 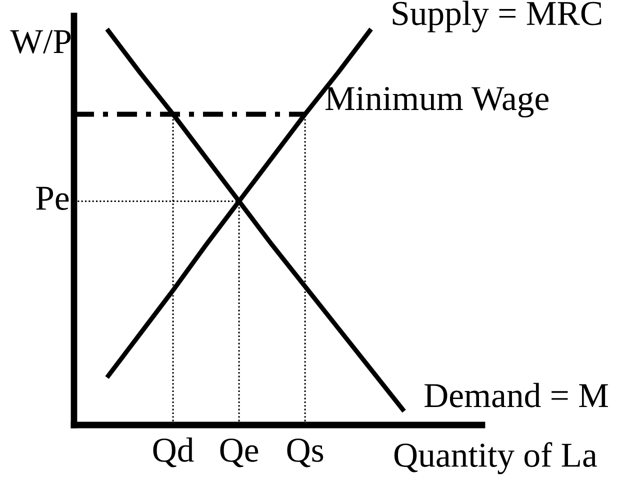 I want to click on y-axis-title: W/P, so click(x=40, y=42).